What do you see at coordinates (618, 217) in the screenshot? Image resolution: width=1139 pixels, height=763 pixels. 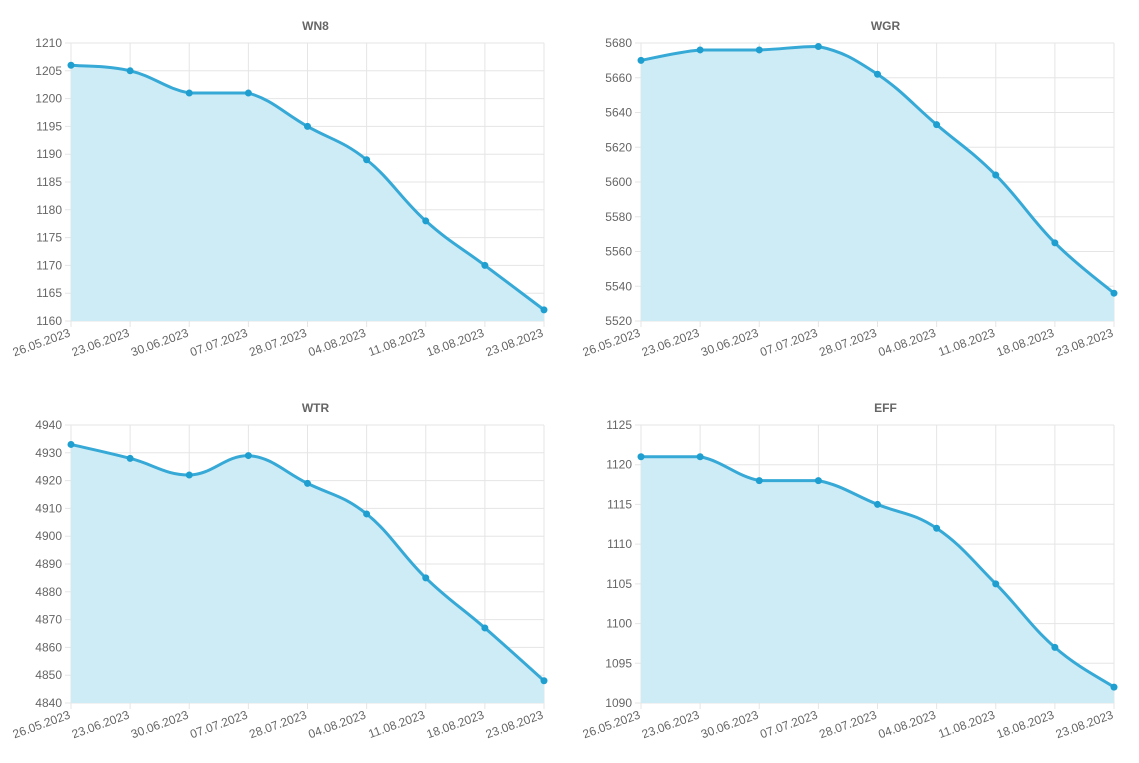 I see `wgr-ytick-label: 5580` at bounding box center [618, 217].